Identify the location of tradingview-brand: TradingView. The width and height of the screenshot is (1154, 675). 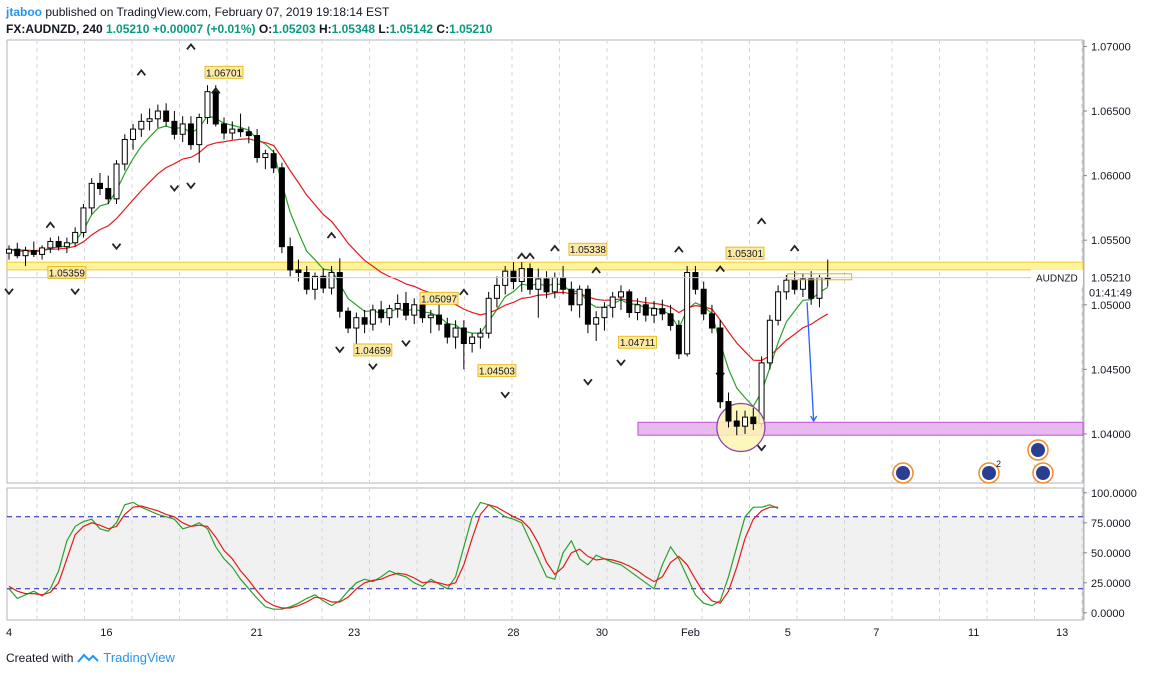
(139, 657).